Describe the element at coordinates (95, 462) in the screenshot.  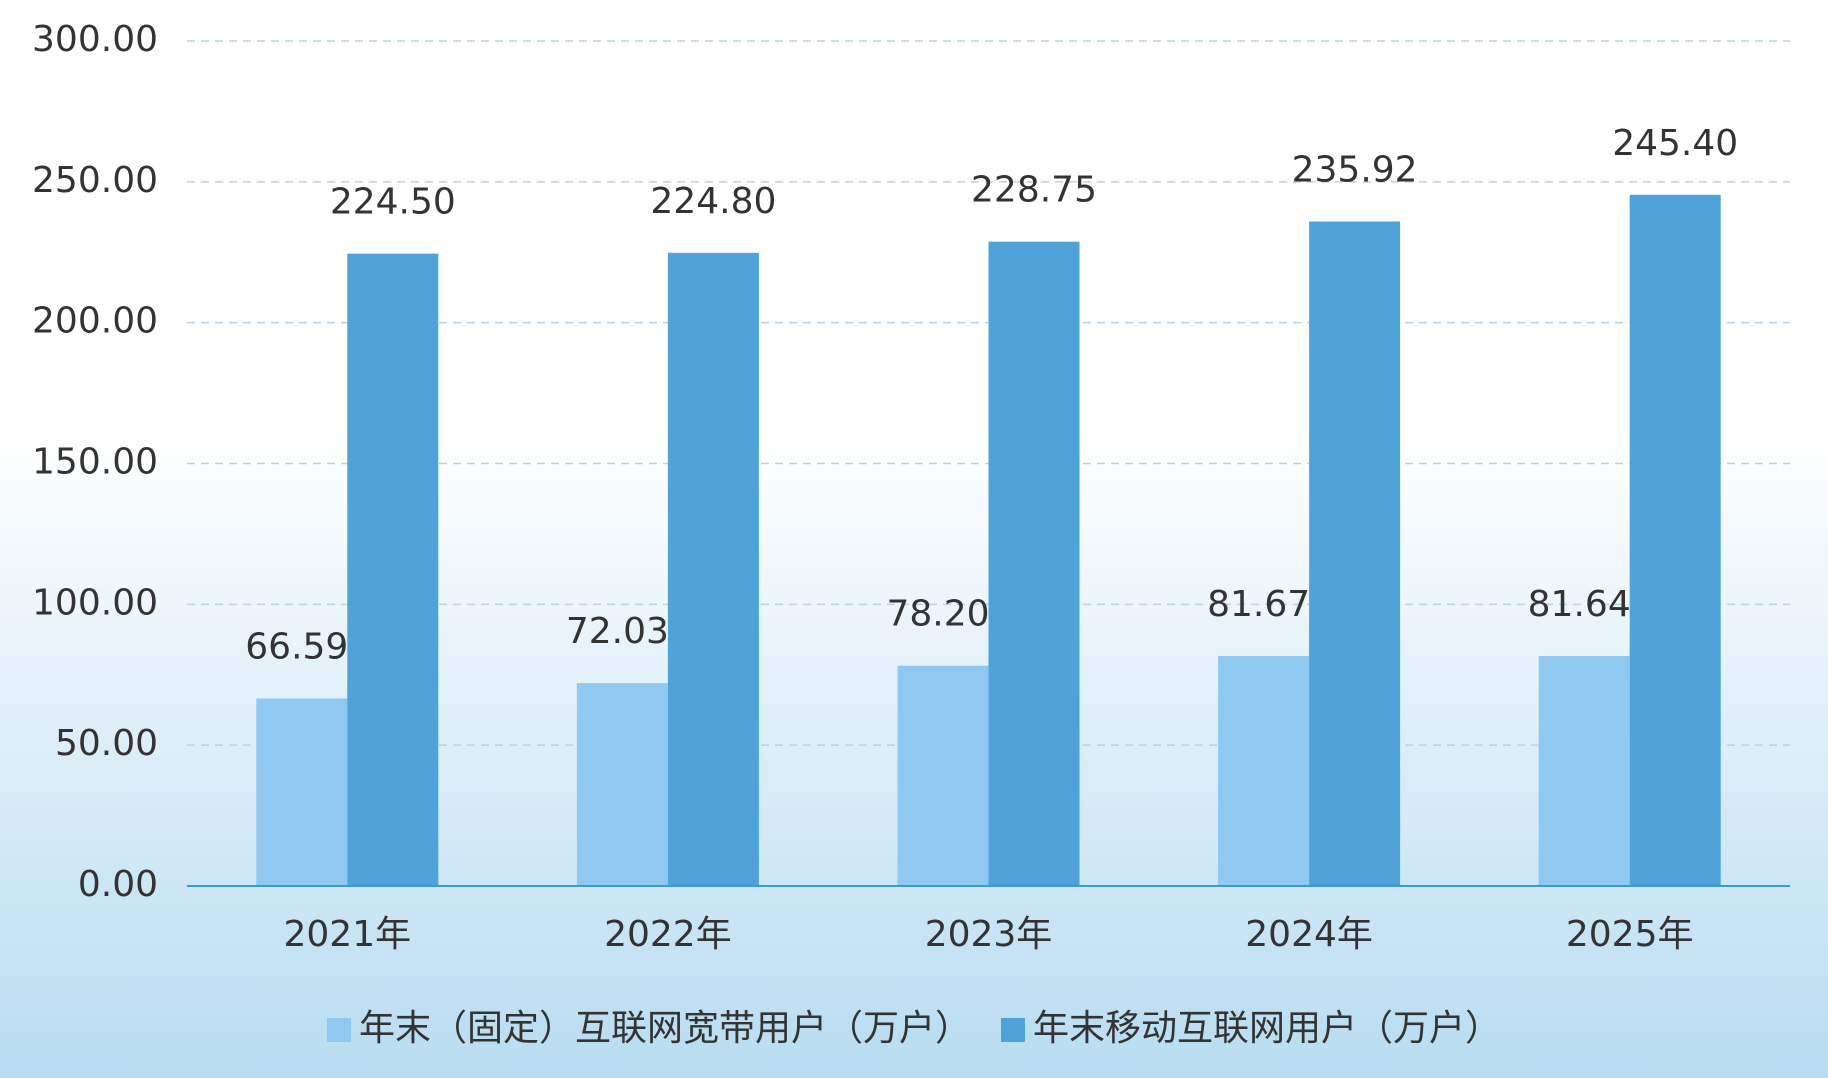
I see `y-tick-label: 150.00` at that location.